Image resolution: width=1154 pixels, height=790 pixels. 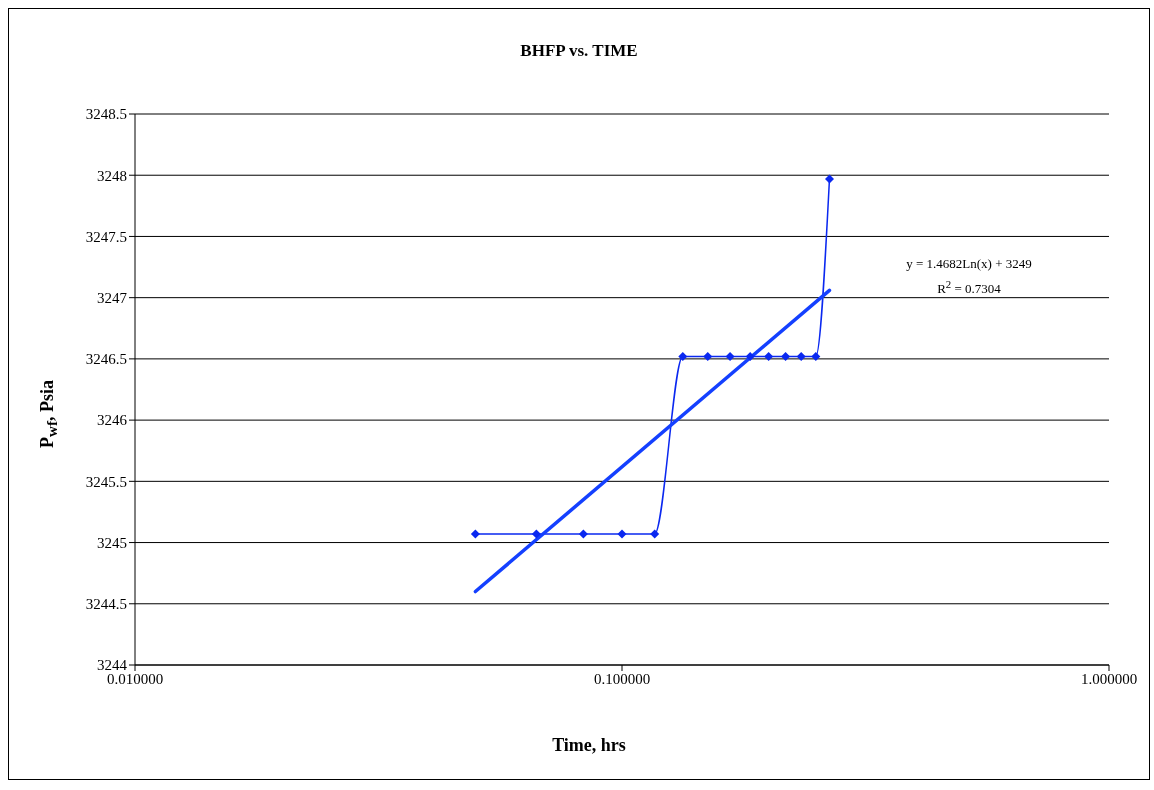 What do you see at coordinates (106, 604) in the screenshot?
I see `y-tick-label: 3244.5` at bounding box center [106, 604].